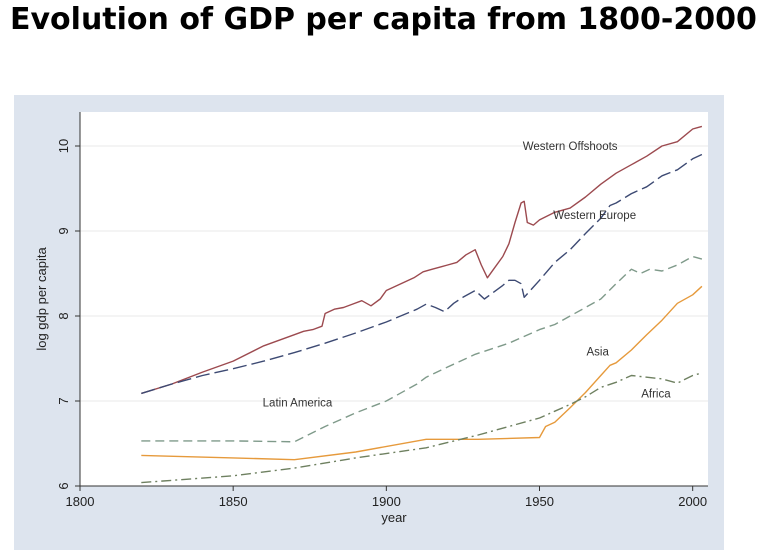 The image size is (769, 555). What do you see at coordinates (594, 216) in the screenshot?
I see `series-label: Western Europe` at bounding box center [594, 216].